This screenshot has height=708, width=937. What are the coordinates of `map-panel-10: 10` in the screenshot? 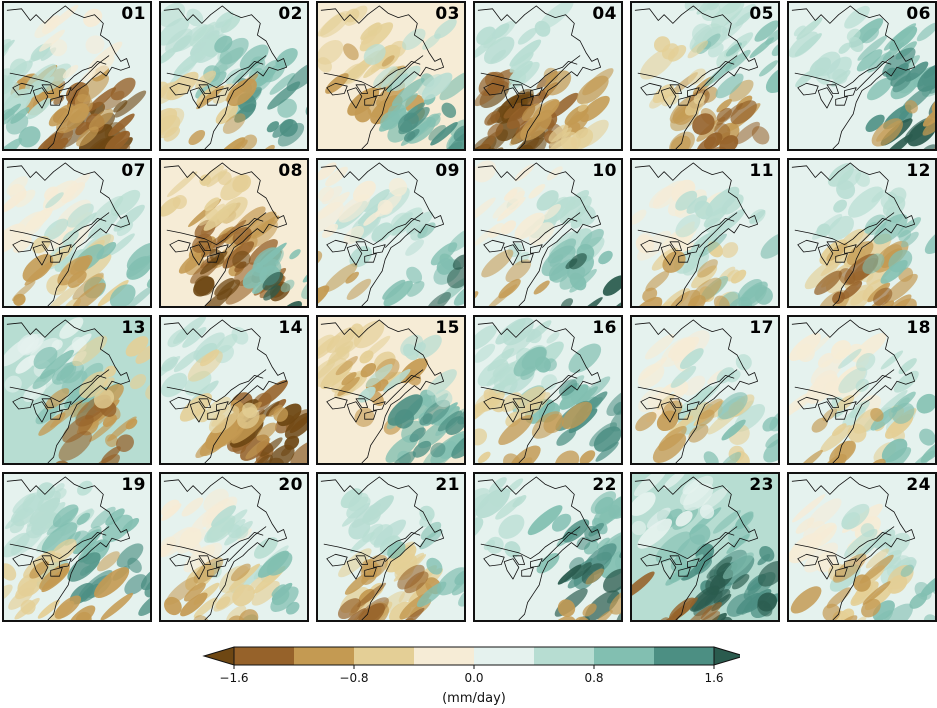 It's located at (548, 233).